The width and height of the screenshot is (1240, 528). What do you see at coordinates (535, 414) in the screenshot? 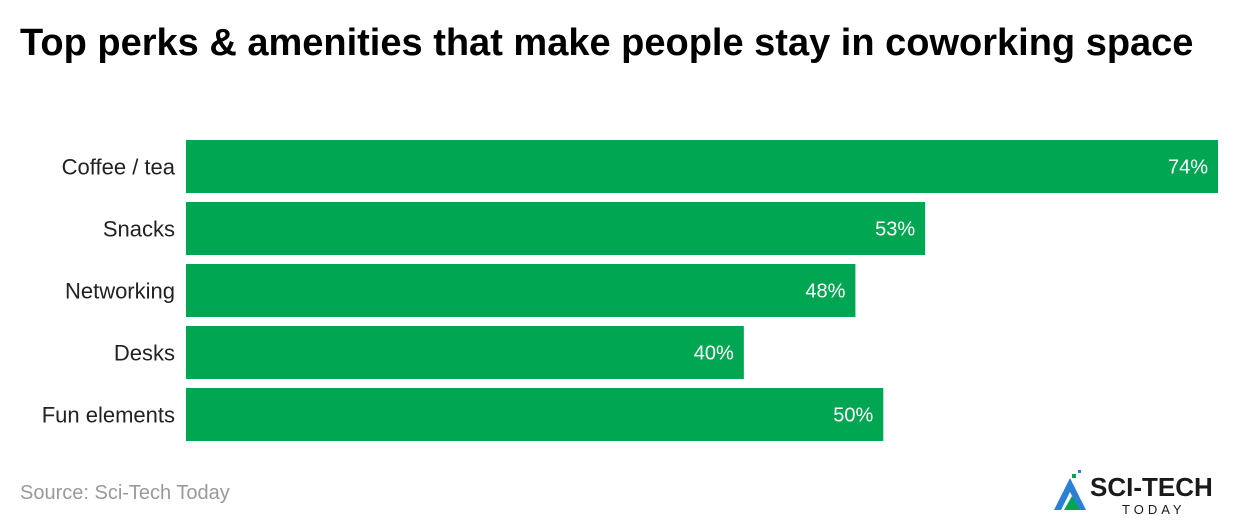
I see `bar-fun-elements` at bounding box center [535, 414].